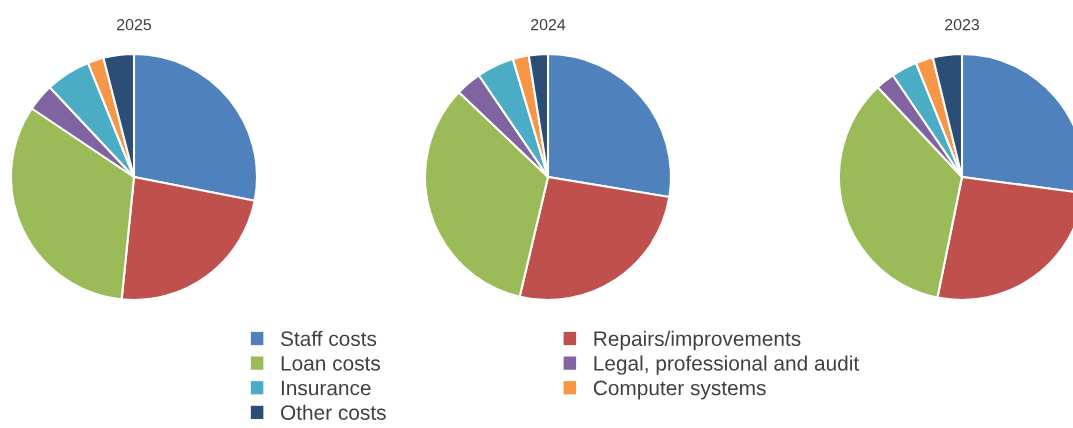  What do you see at coordinates (548, 24) in the screenshot?
I see `chart-title: 2024` at bounding box center [548, 24].